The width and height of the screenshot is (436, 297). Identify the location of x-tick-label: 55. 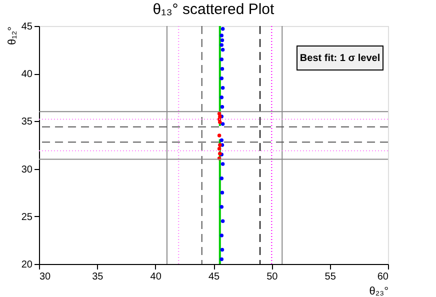
(330, 277).